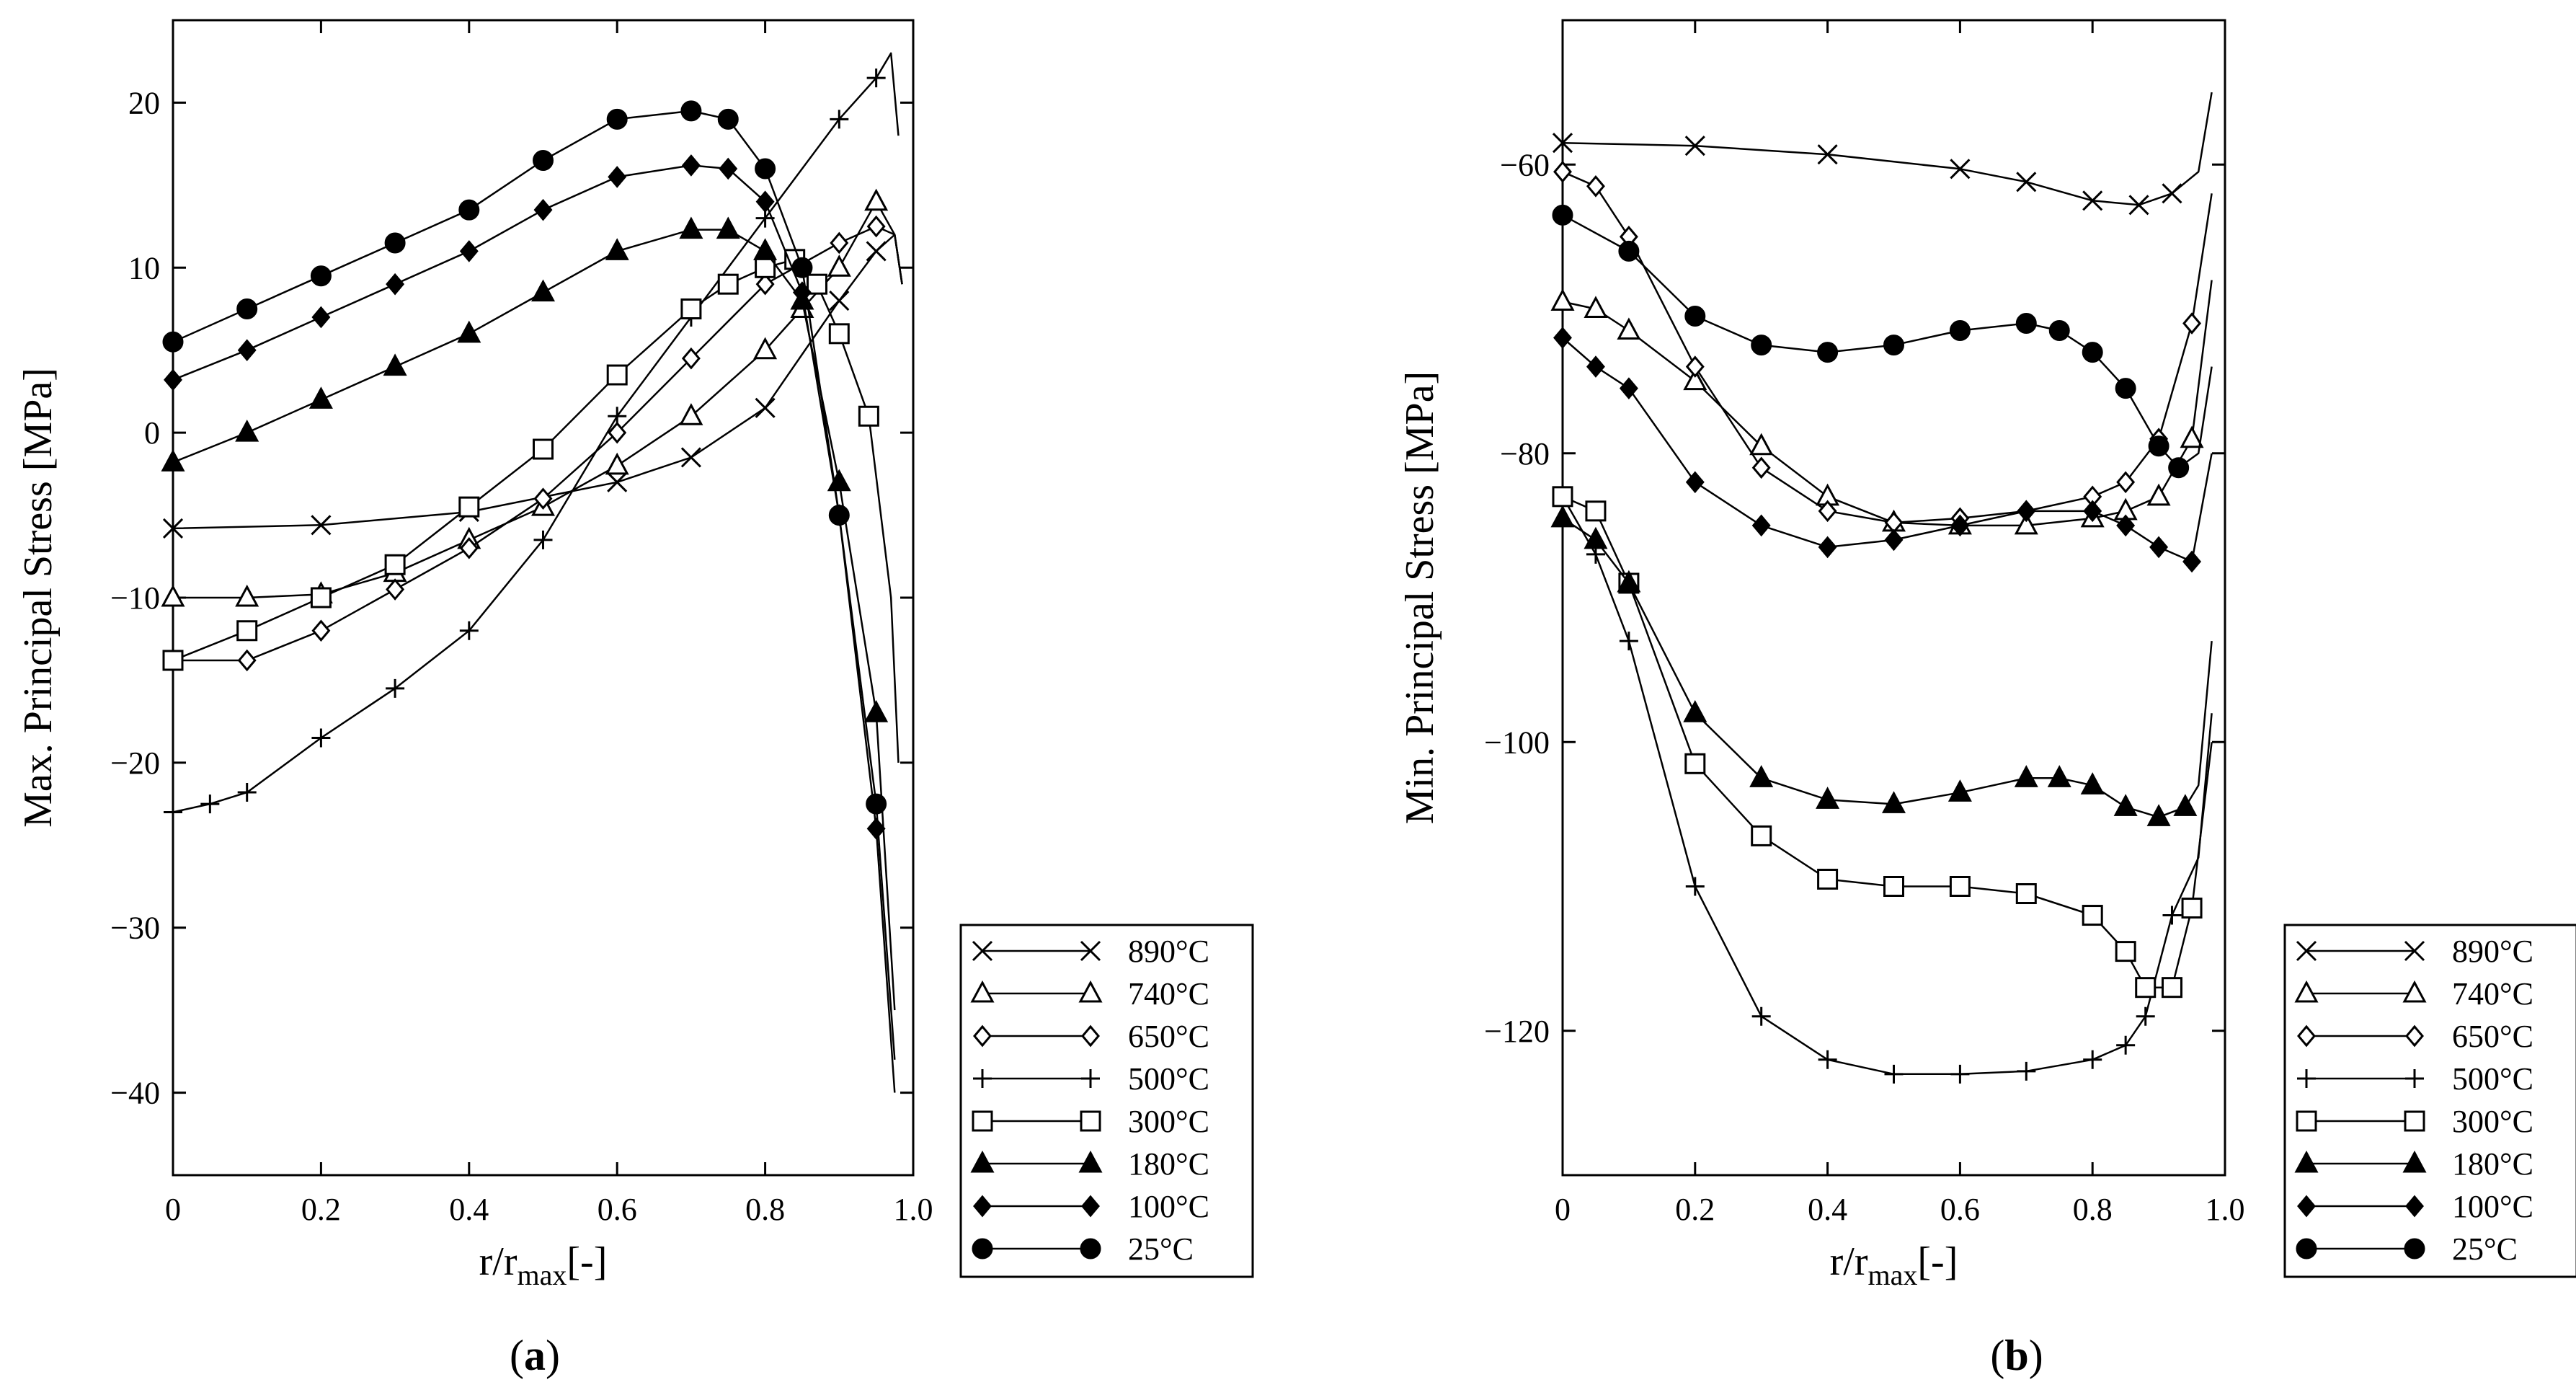 The height and width of the screenshot is (1390, 2576). I want to click on legend-label: 650°C, so click(2492, 1036).